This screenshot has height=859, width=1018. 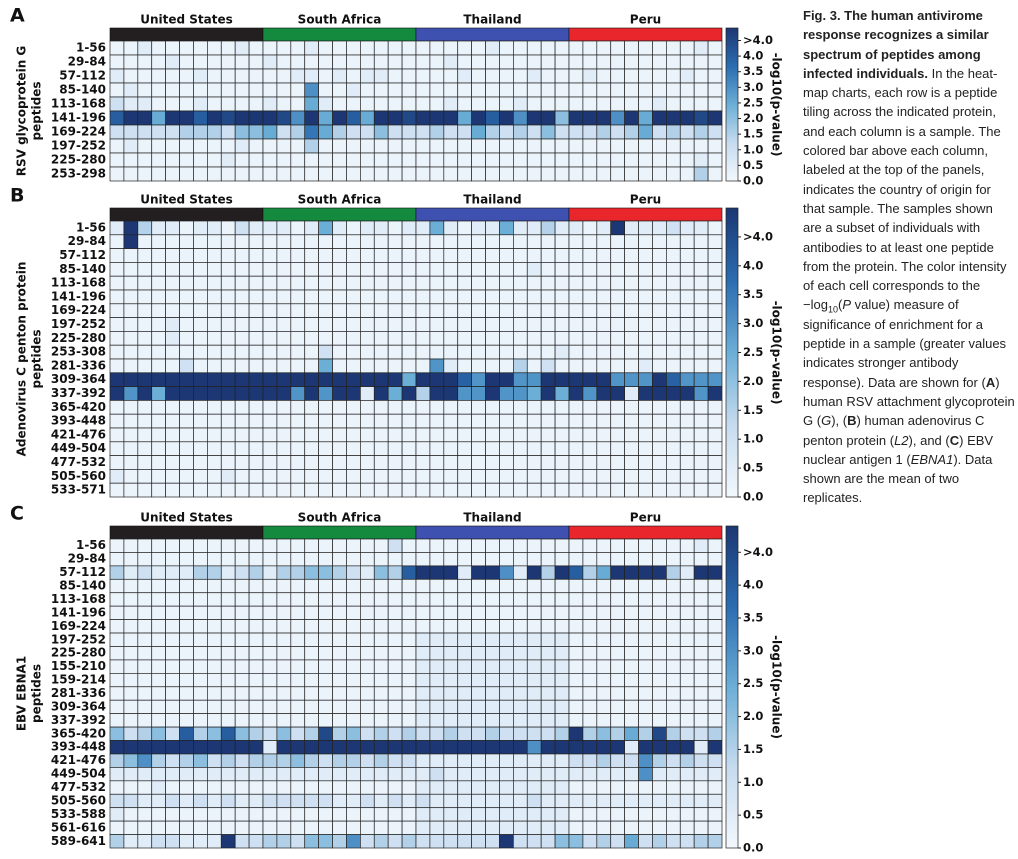 I want to click on row-label: 449-504, so click(x=78, y=774).